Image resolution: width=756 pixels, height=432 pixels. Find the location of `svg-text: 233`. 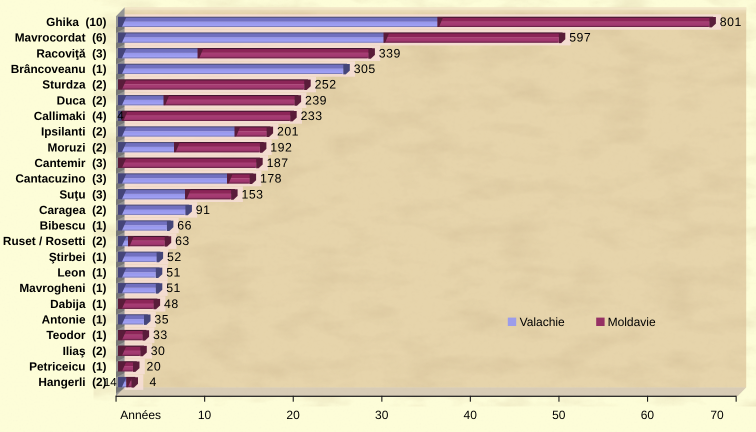

svg-text: 233 is located at coordinates (312, 116).